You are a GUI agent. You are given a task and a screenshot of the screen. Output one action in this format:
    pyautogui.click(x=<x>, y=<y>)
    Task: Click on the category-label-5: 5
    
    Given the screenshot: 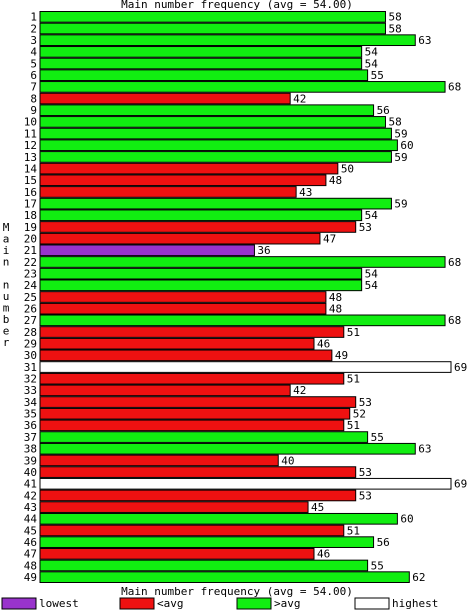 What is the action you would take?
    pyautogui.click(x=33, y=63)
    